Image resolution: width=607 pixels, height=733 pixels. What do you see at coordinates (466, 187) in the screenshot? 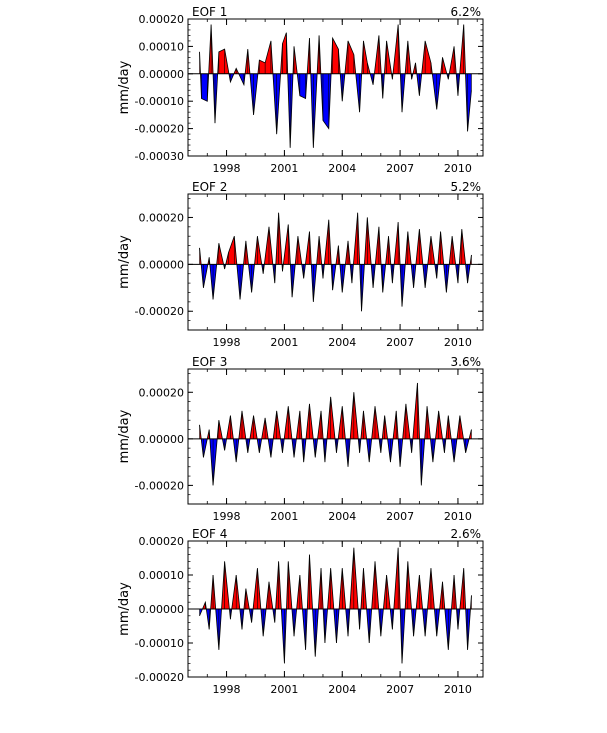
I see `variance-label: 5.2%` at bounding box center [466, 187].